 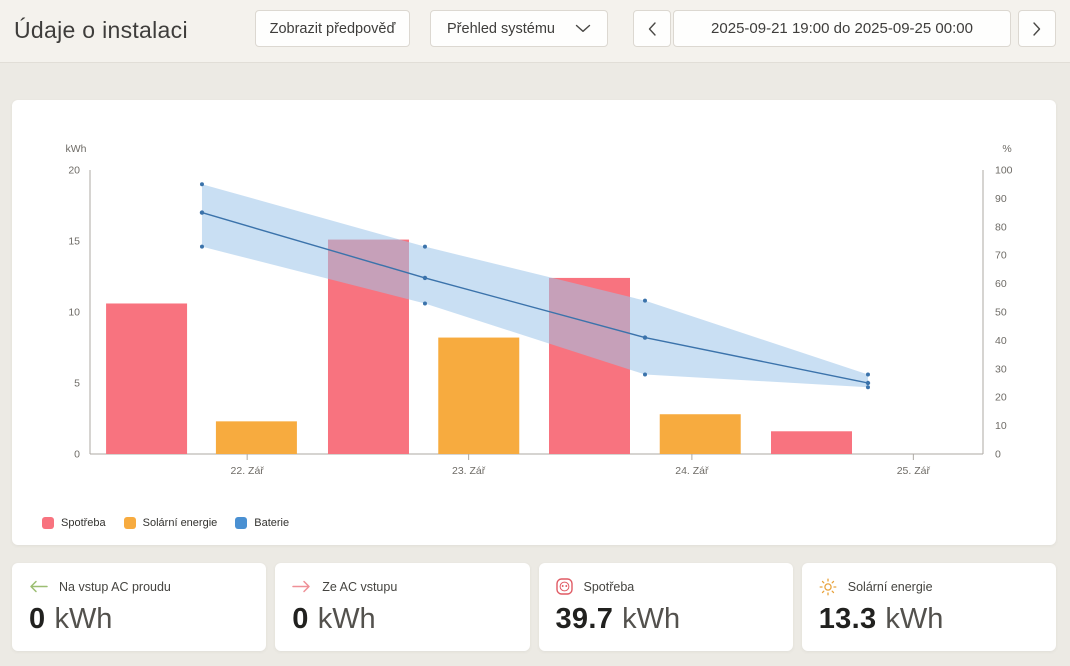 I want to click on right-axis-tick-label: 30, so click(x=1001, y=369).